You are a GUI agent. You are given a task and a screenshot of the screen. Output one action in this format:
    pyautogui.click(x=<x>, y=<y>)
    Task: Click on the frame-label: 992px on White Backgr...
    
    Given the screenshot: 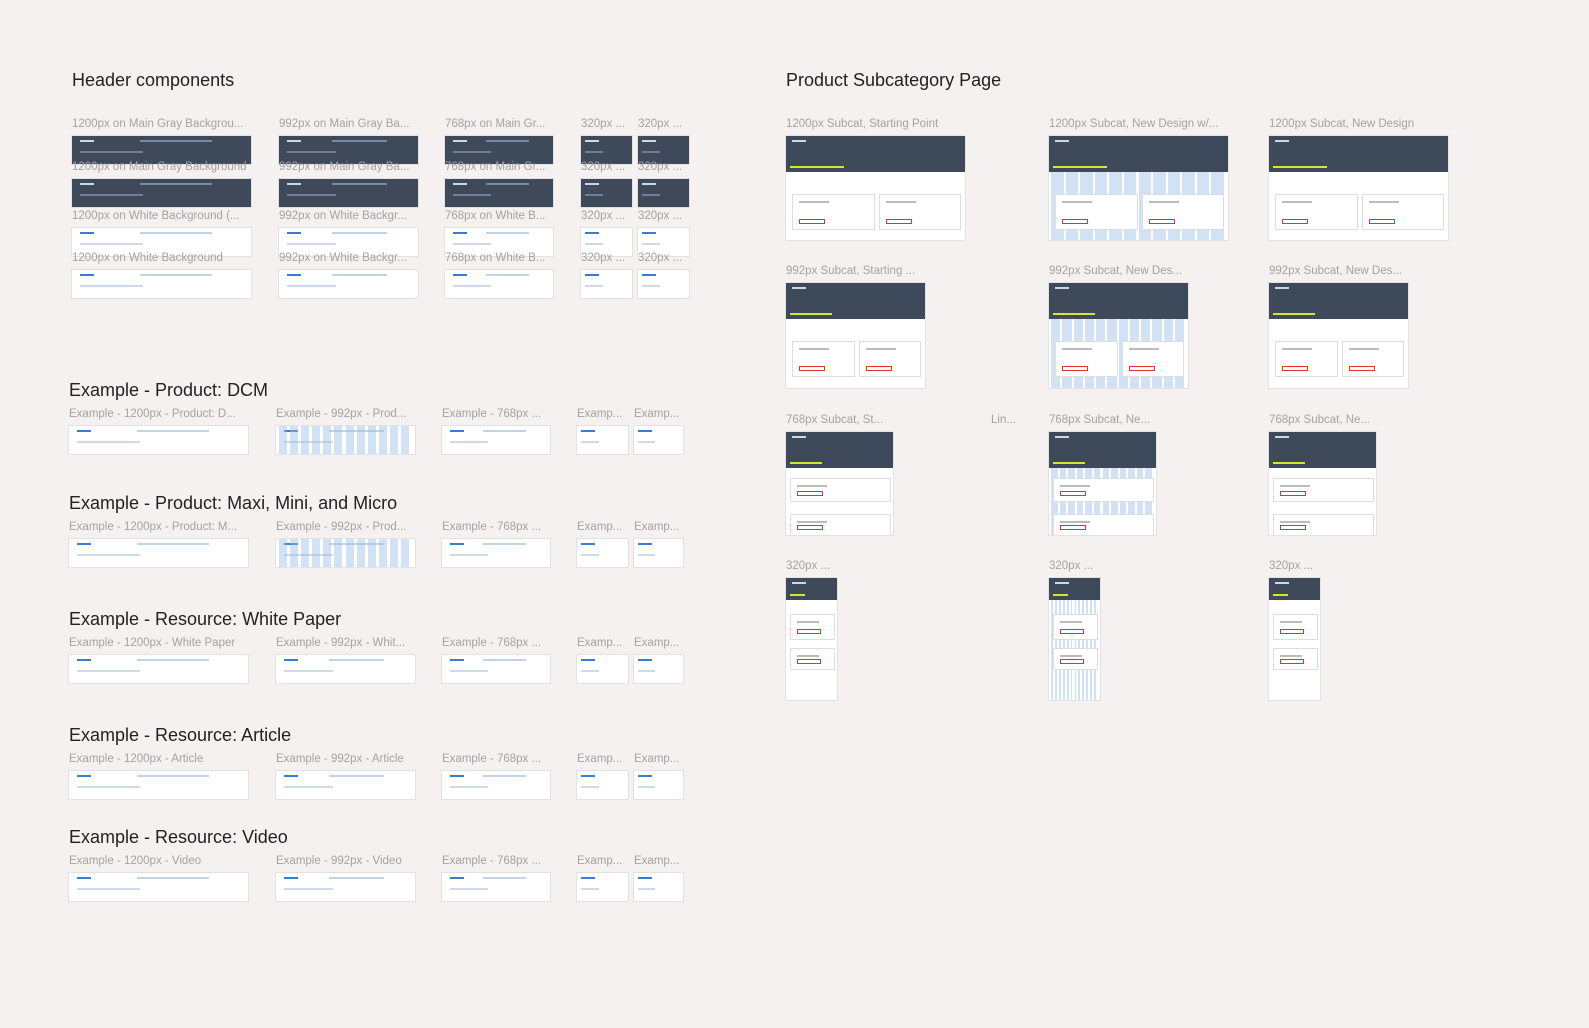 What is the action you would take?
    pyautogui.click(x=343, y=216)
    